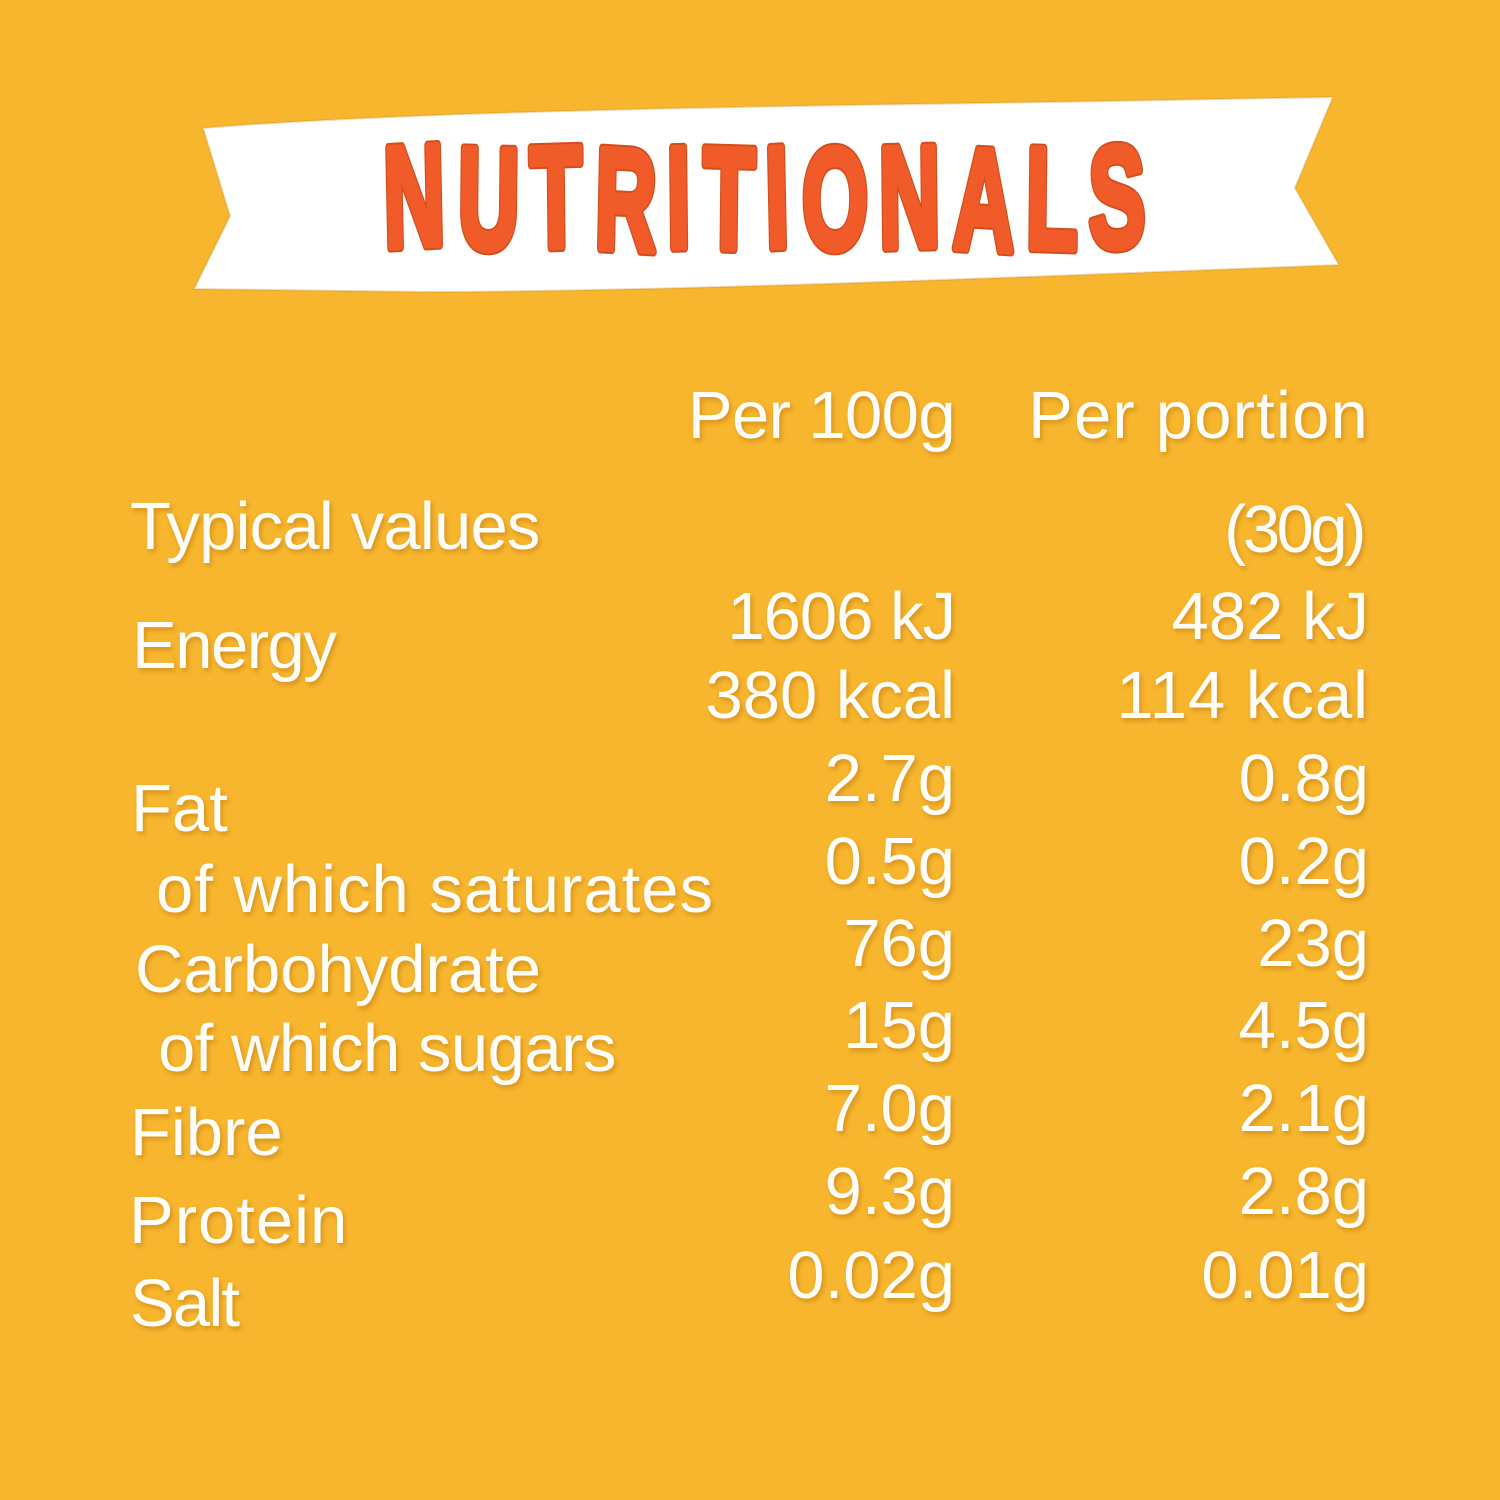 The height and width of the screenshot is (1500, 1500). What do you see at coordinates (769, 198) in the screenshot?
I see `svg-text: NUTRITIONALS` at bounding box center [769, 198].